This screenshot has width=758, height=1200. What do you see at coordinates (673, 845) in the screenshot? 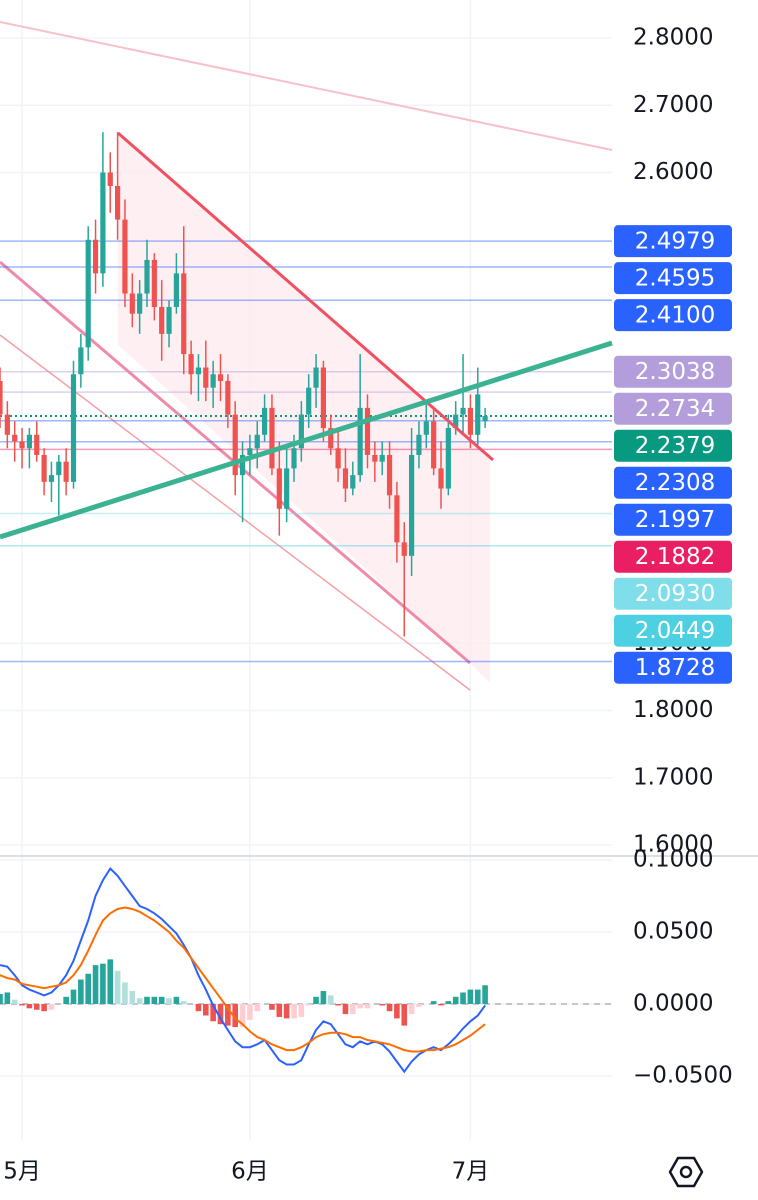
I see `y-tick-label: 1.6000` at bounding box center [673, 845].